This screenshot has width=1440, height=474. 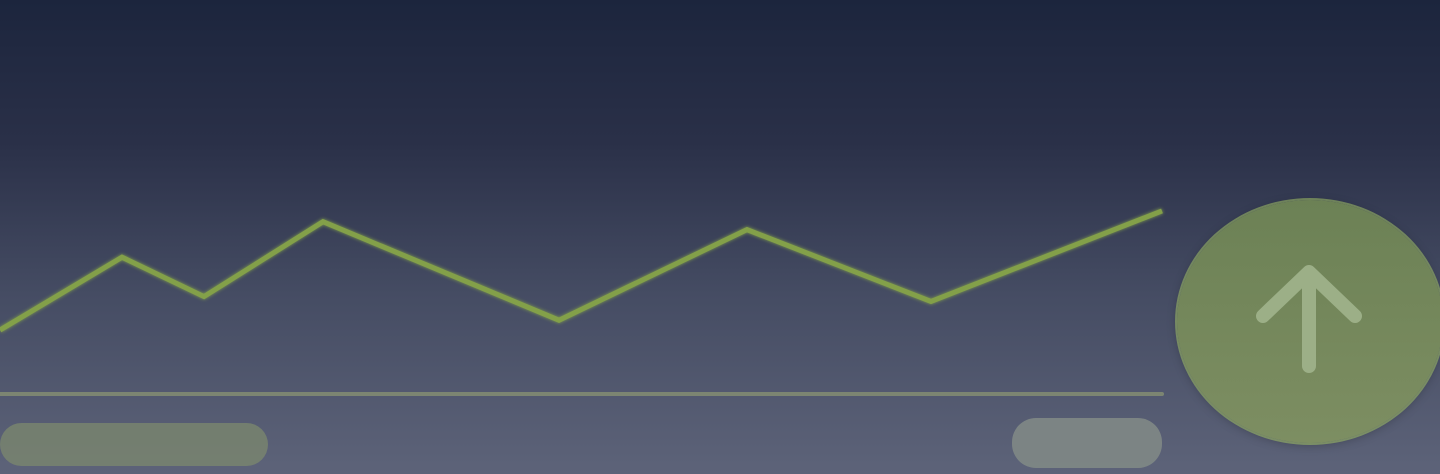 What do you see at coordinates (1087, 443) in the screenshot?
I see `right-action-pill` at bounding box center [1087, 443].